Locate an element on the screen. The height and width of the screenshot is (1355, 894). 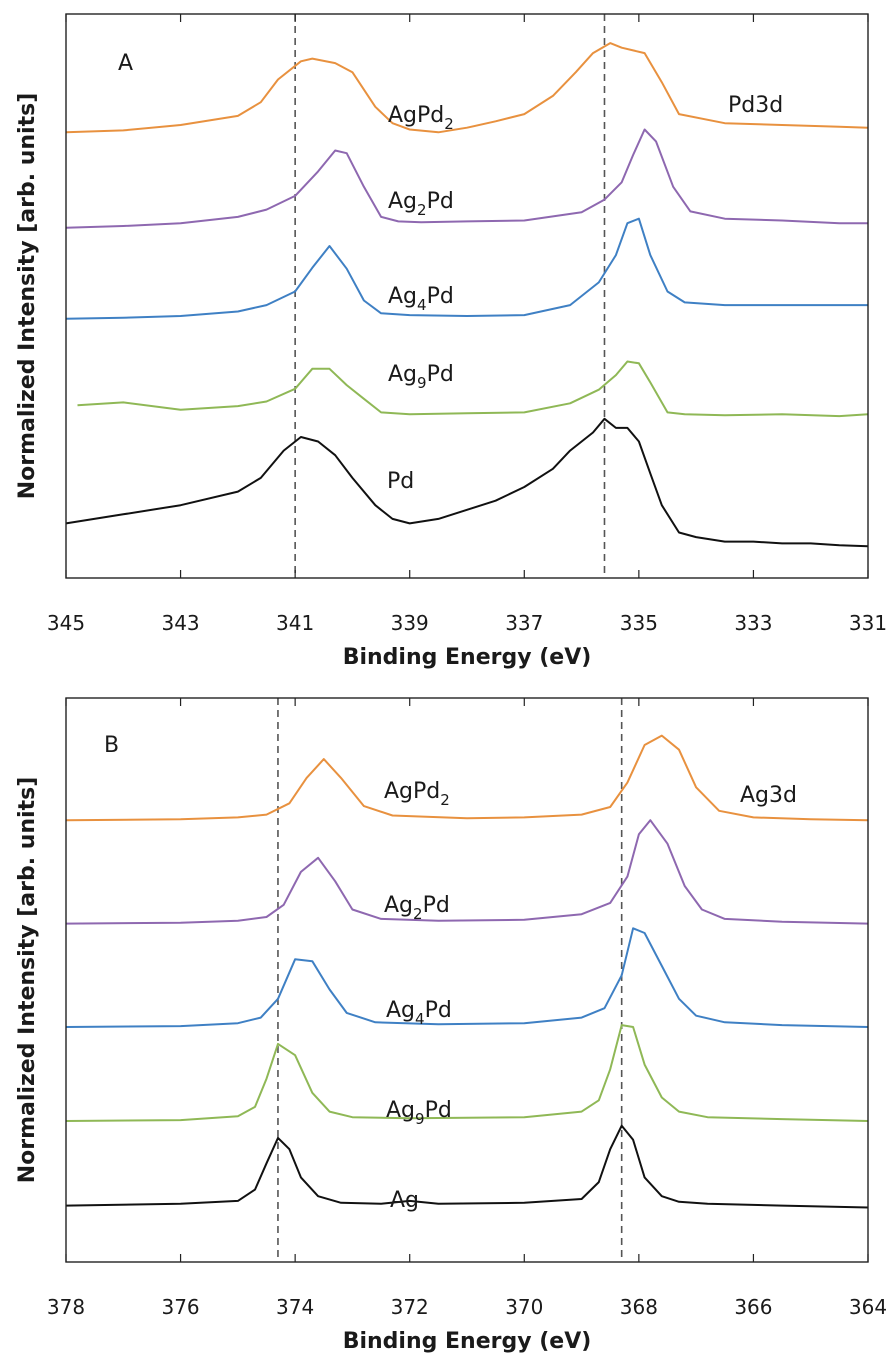
x-tick-label: 368 is located at coordinates (639, 1307).